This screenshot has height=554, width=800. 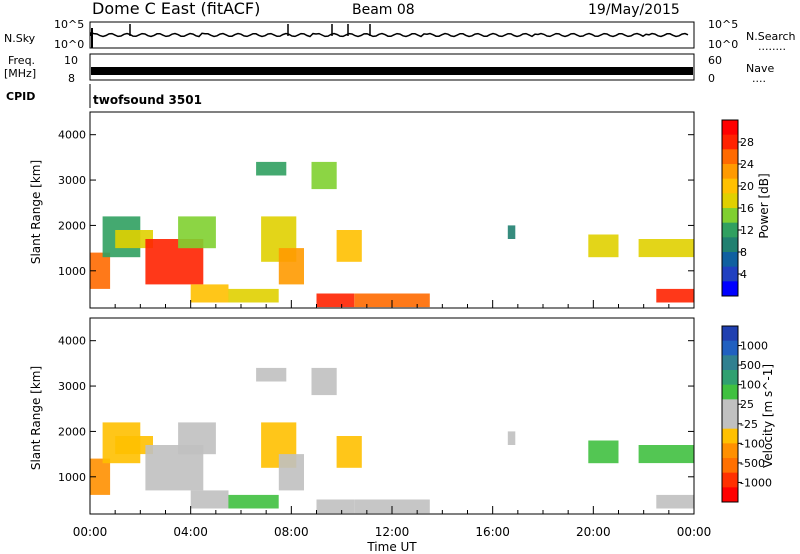 What do you see at coordinates (147, 100) in the screenshot?
I see `cpid-value: twofsound 3501` at bounding box center [147, 100].